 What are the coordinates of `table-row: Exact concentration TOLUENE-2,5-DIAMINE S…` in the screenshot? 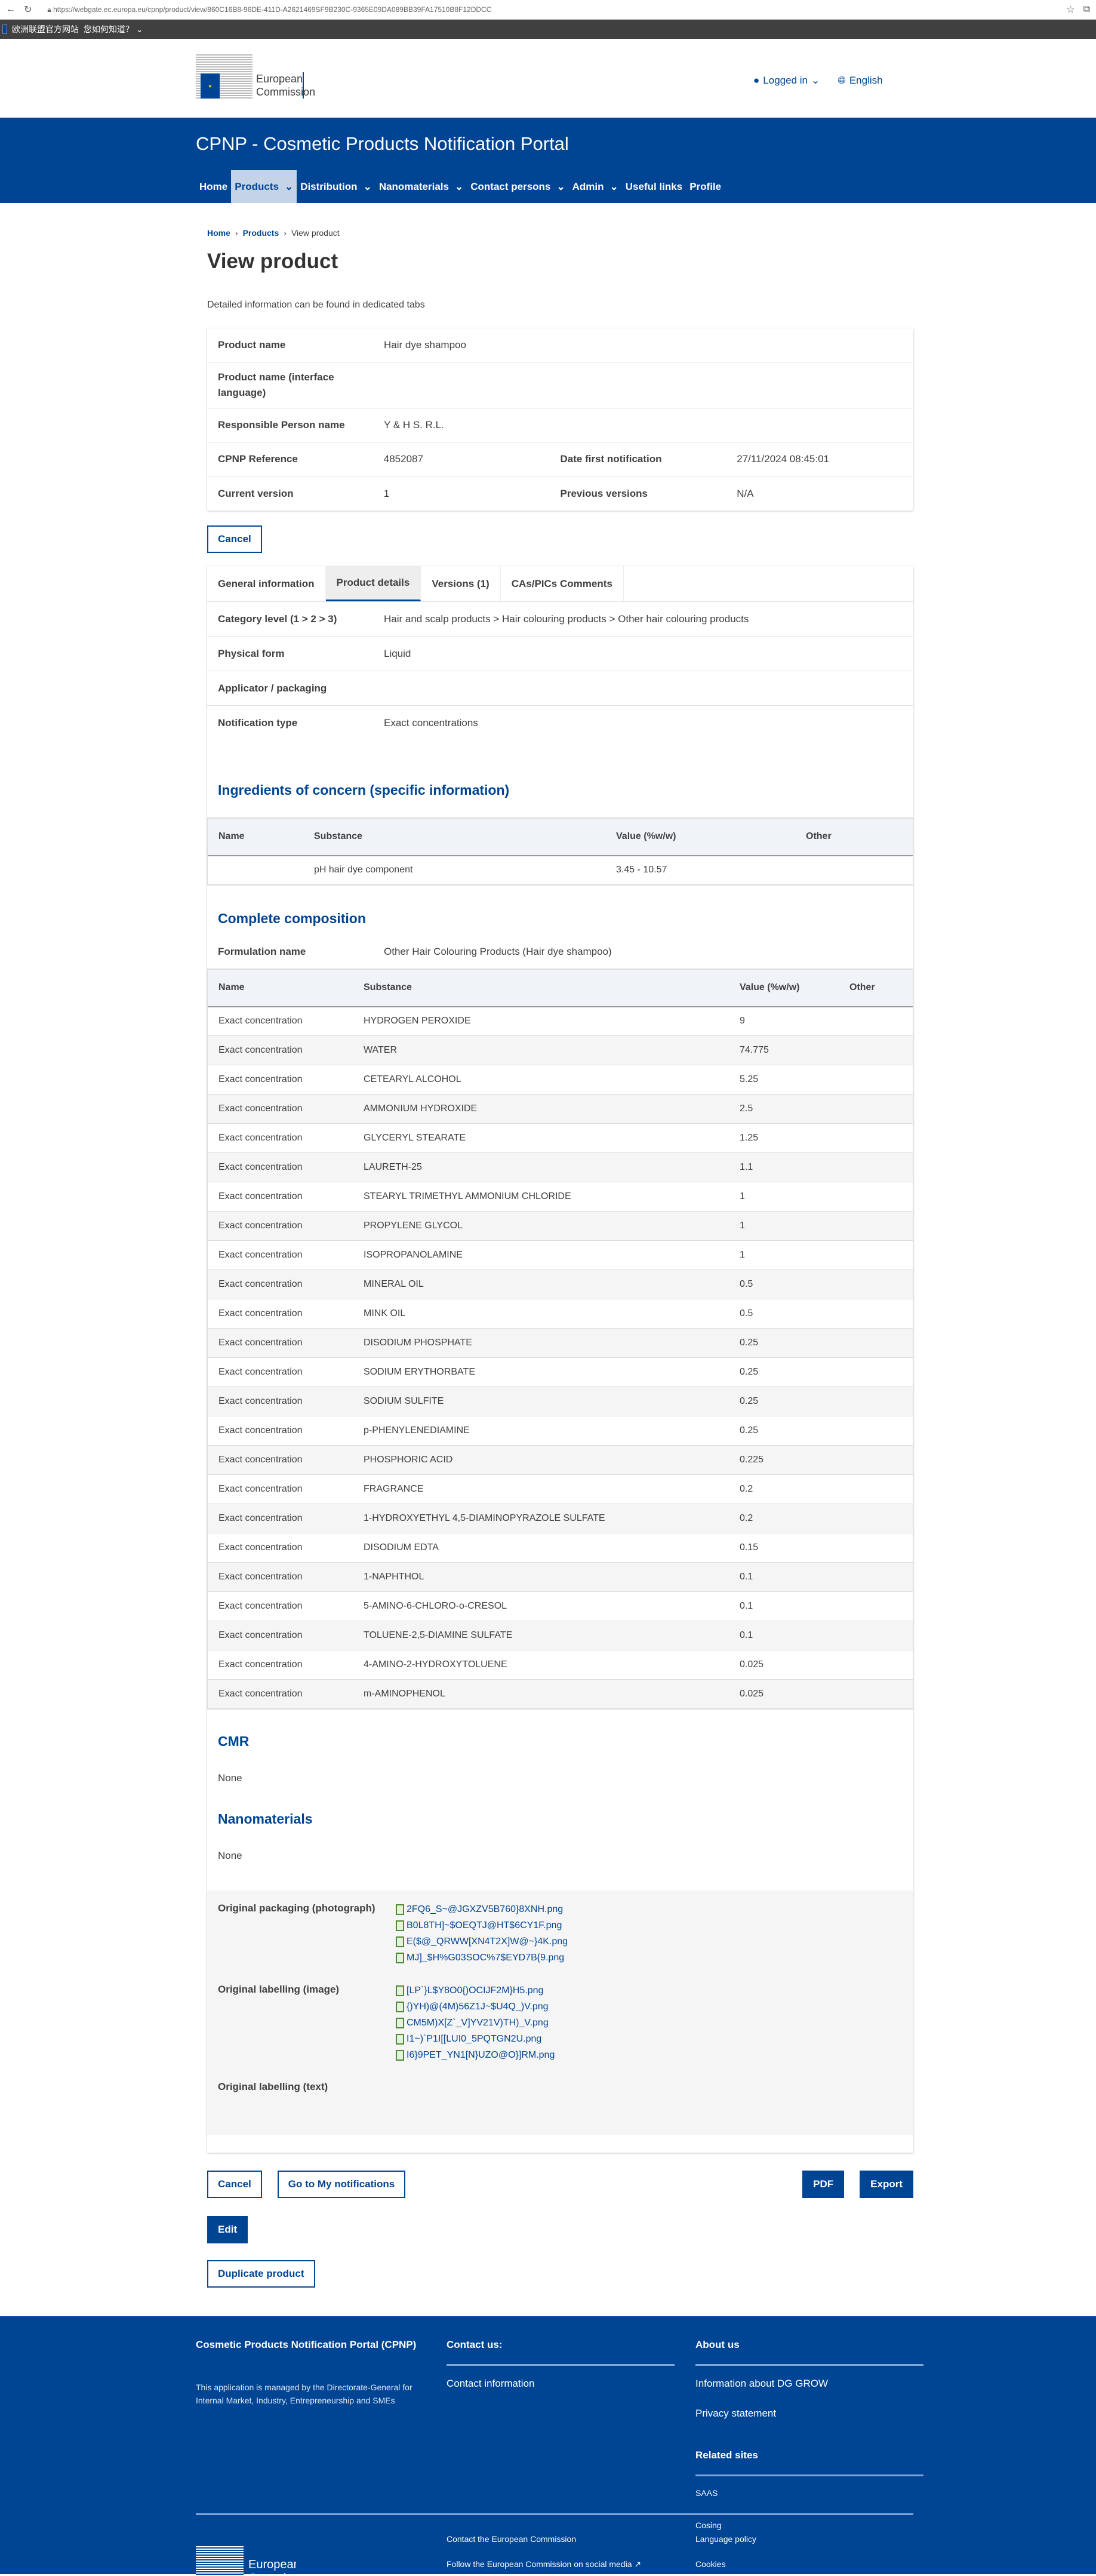 It's located at (560, 1635).